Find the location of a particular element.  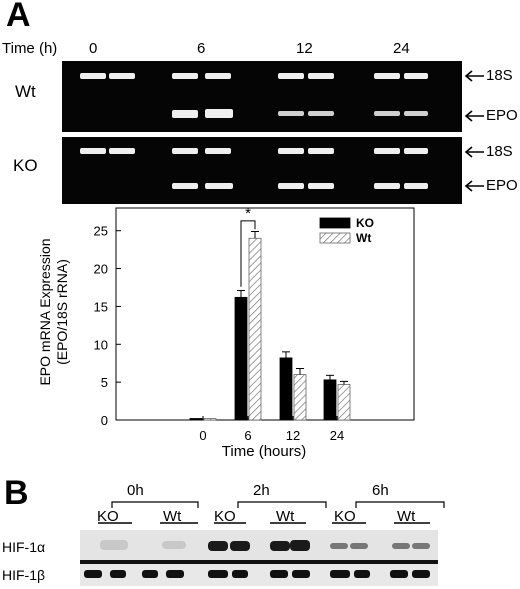

legend-label-wt: Wt is located at coordinates (363, 238).